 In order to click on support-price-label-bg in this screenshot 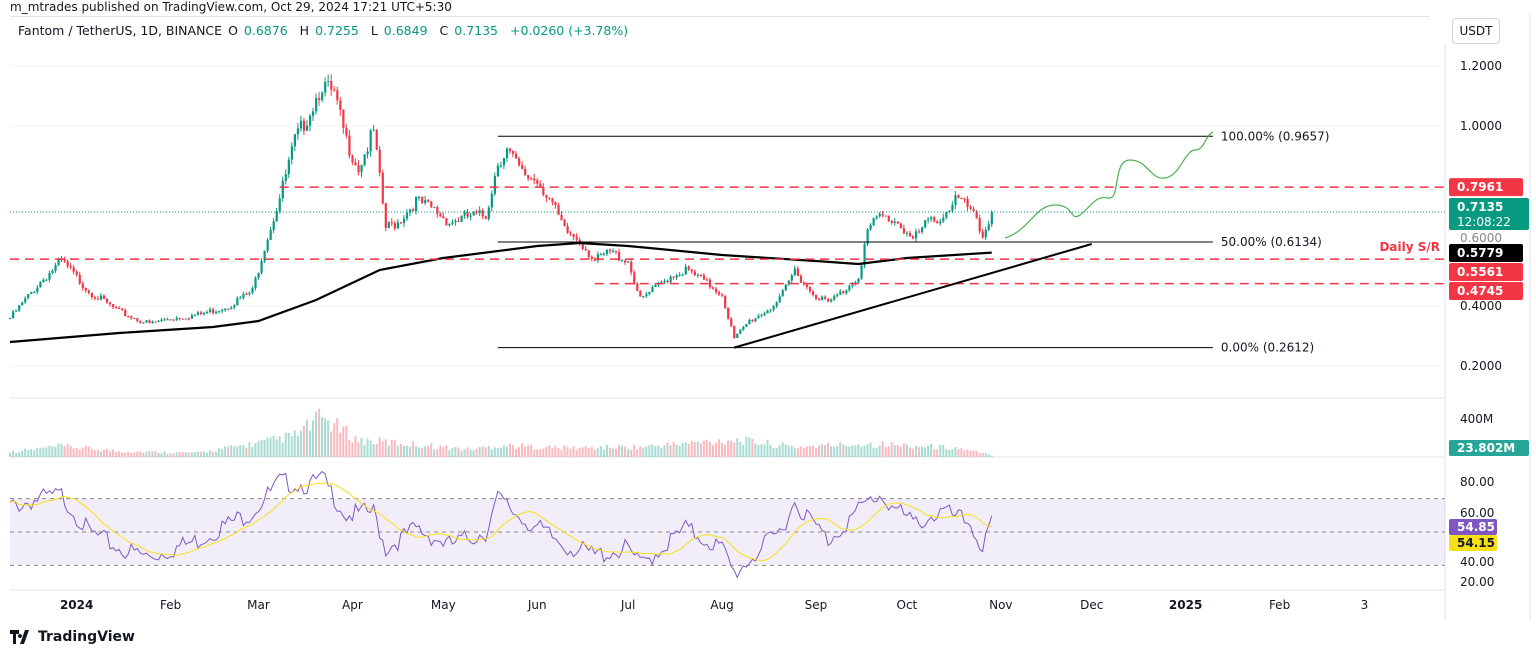, I will do `click(1486, 272)`.